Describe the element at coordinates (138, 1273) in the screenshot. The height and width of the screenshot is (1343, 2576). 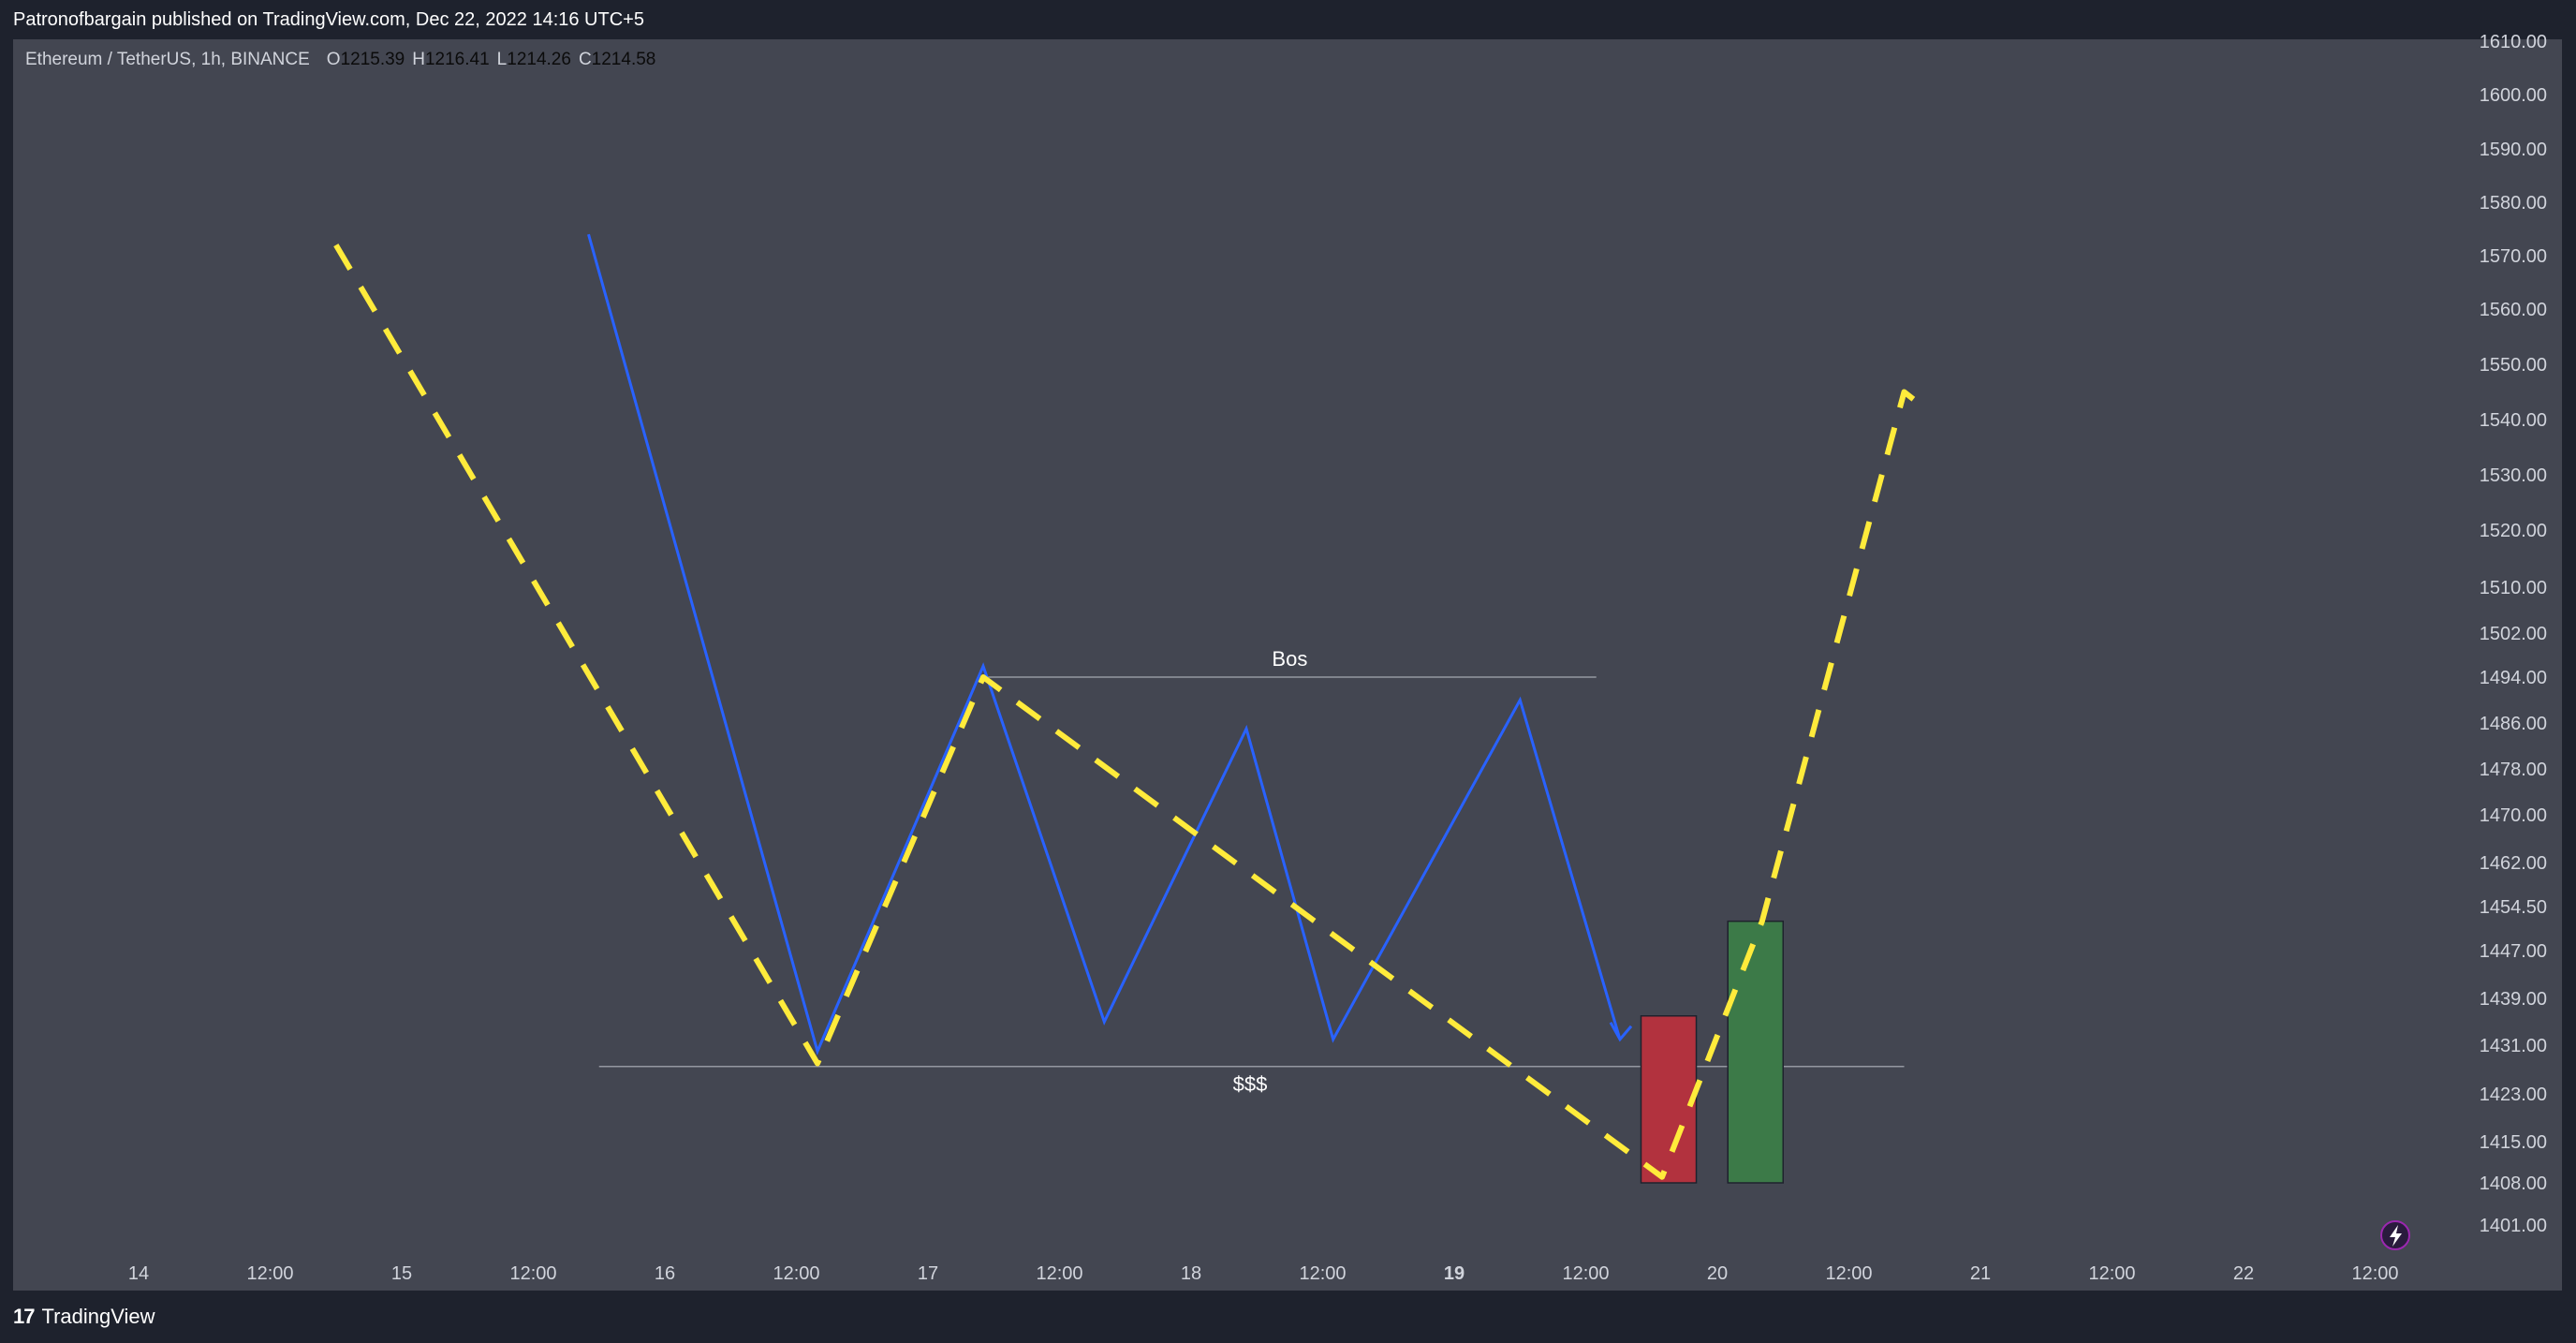
I see `time-axis-label: 14` at that location.